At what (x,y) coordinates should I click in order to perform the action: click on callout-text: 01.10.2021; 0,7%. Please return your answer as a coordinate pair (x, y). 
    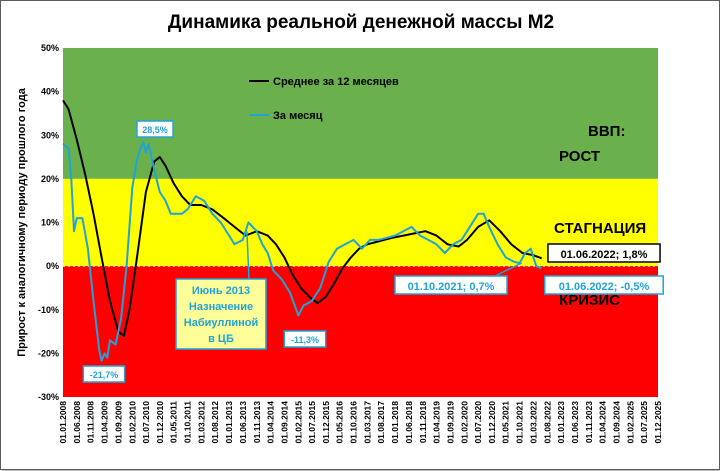
    Looking at the image, I should click on (451, 287).